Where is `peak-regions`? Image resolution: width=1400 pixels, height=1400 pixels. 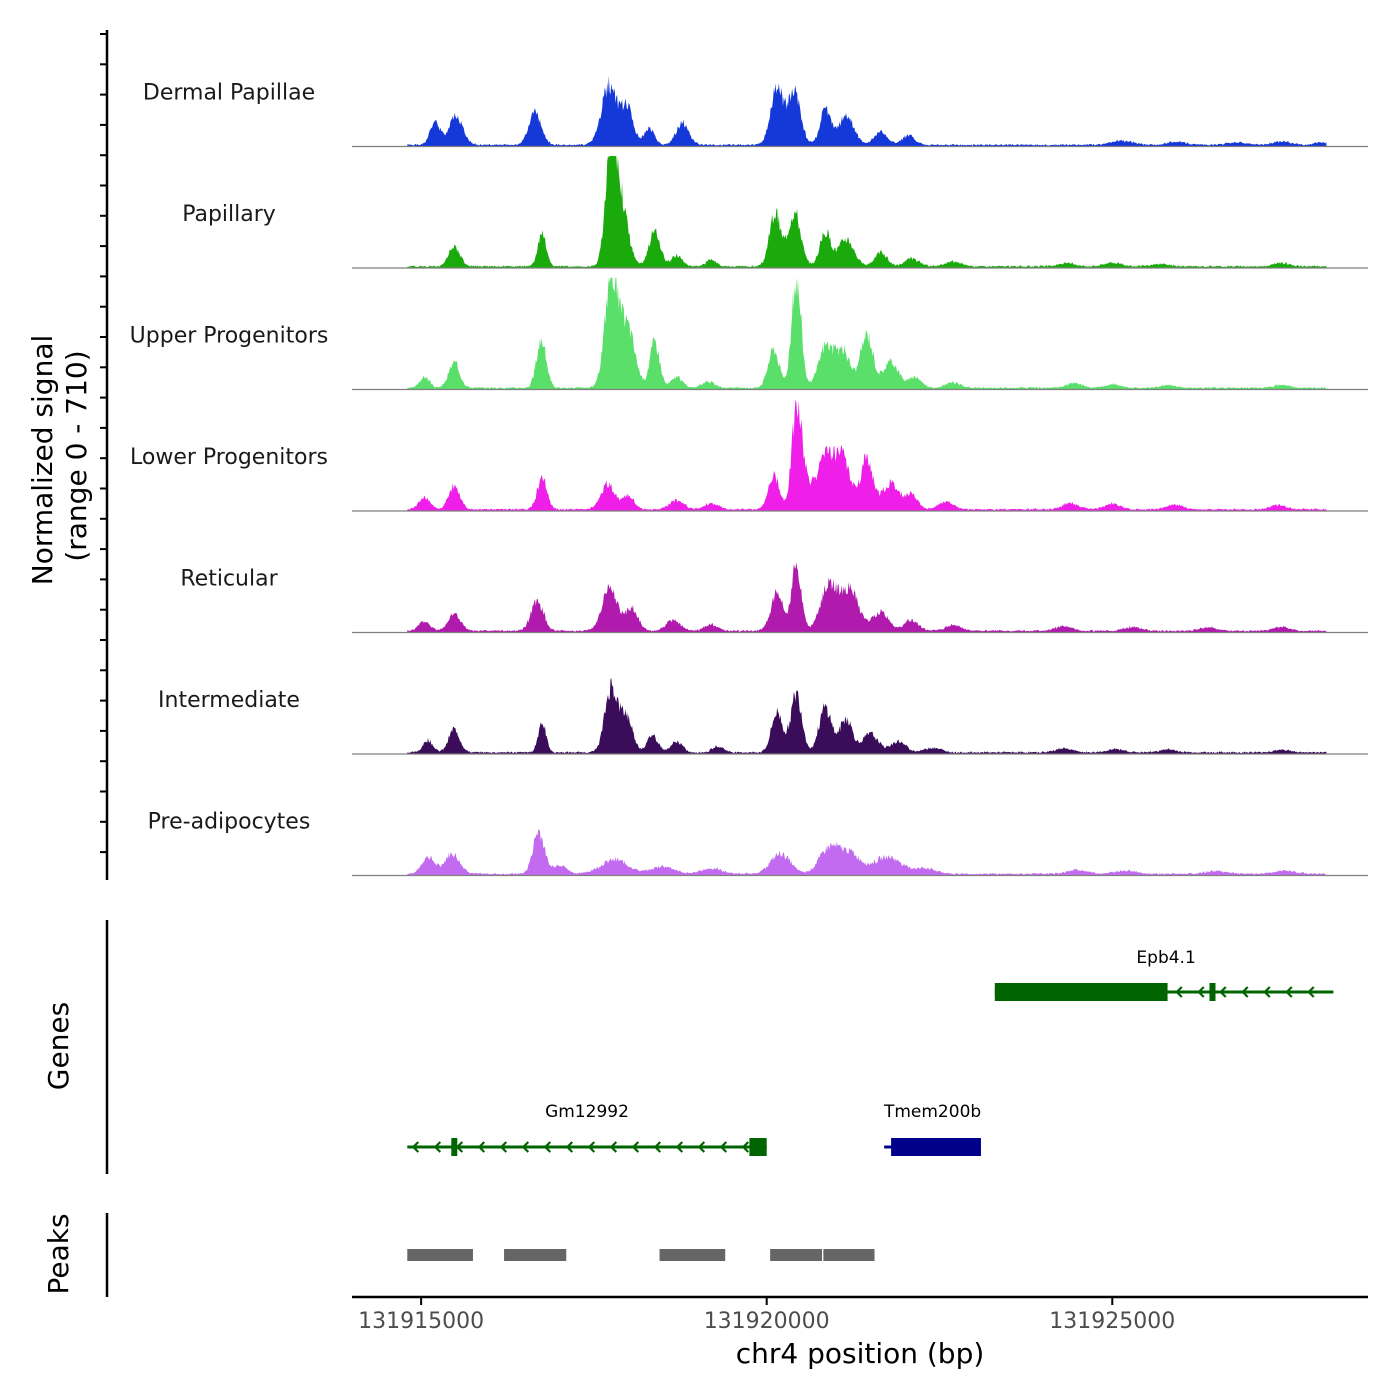 peak-regions is located at coordinates (641, 1255).